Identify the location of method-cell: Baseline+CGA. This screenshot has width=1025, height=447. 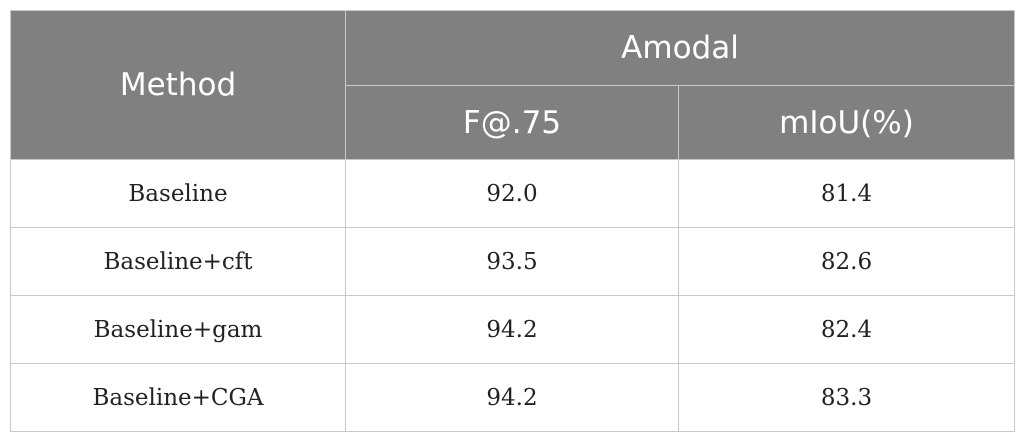
(178, 397).